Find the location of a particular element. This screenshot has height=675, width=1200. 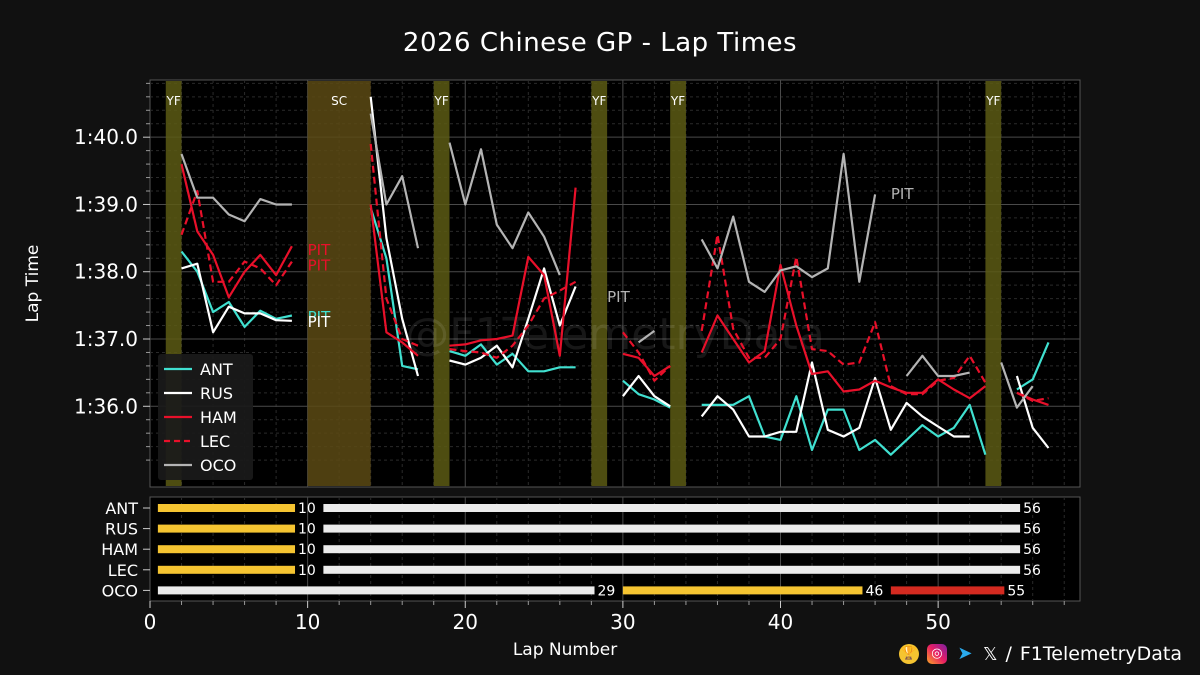

chart-title: 2026 Chinese GP - Lap Times is located at coordinates (600, 43).